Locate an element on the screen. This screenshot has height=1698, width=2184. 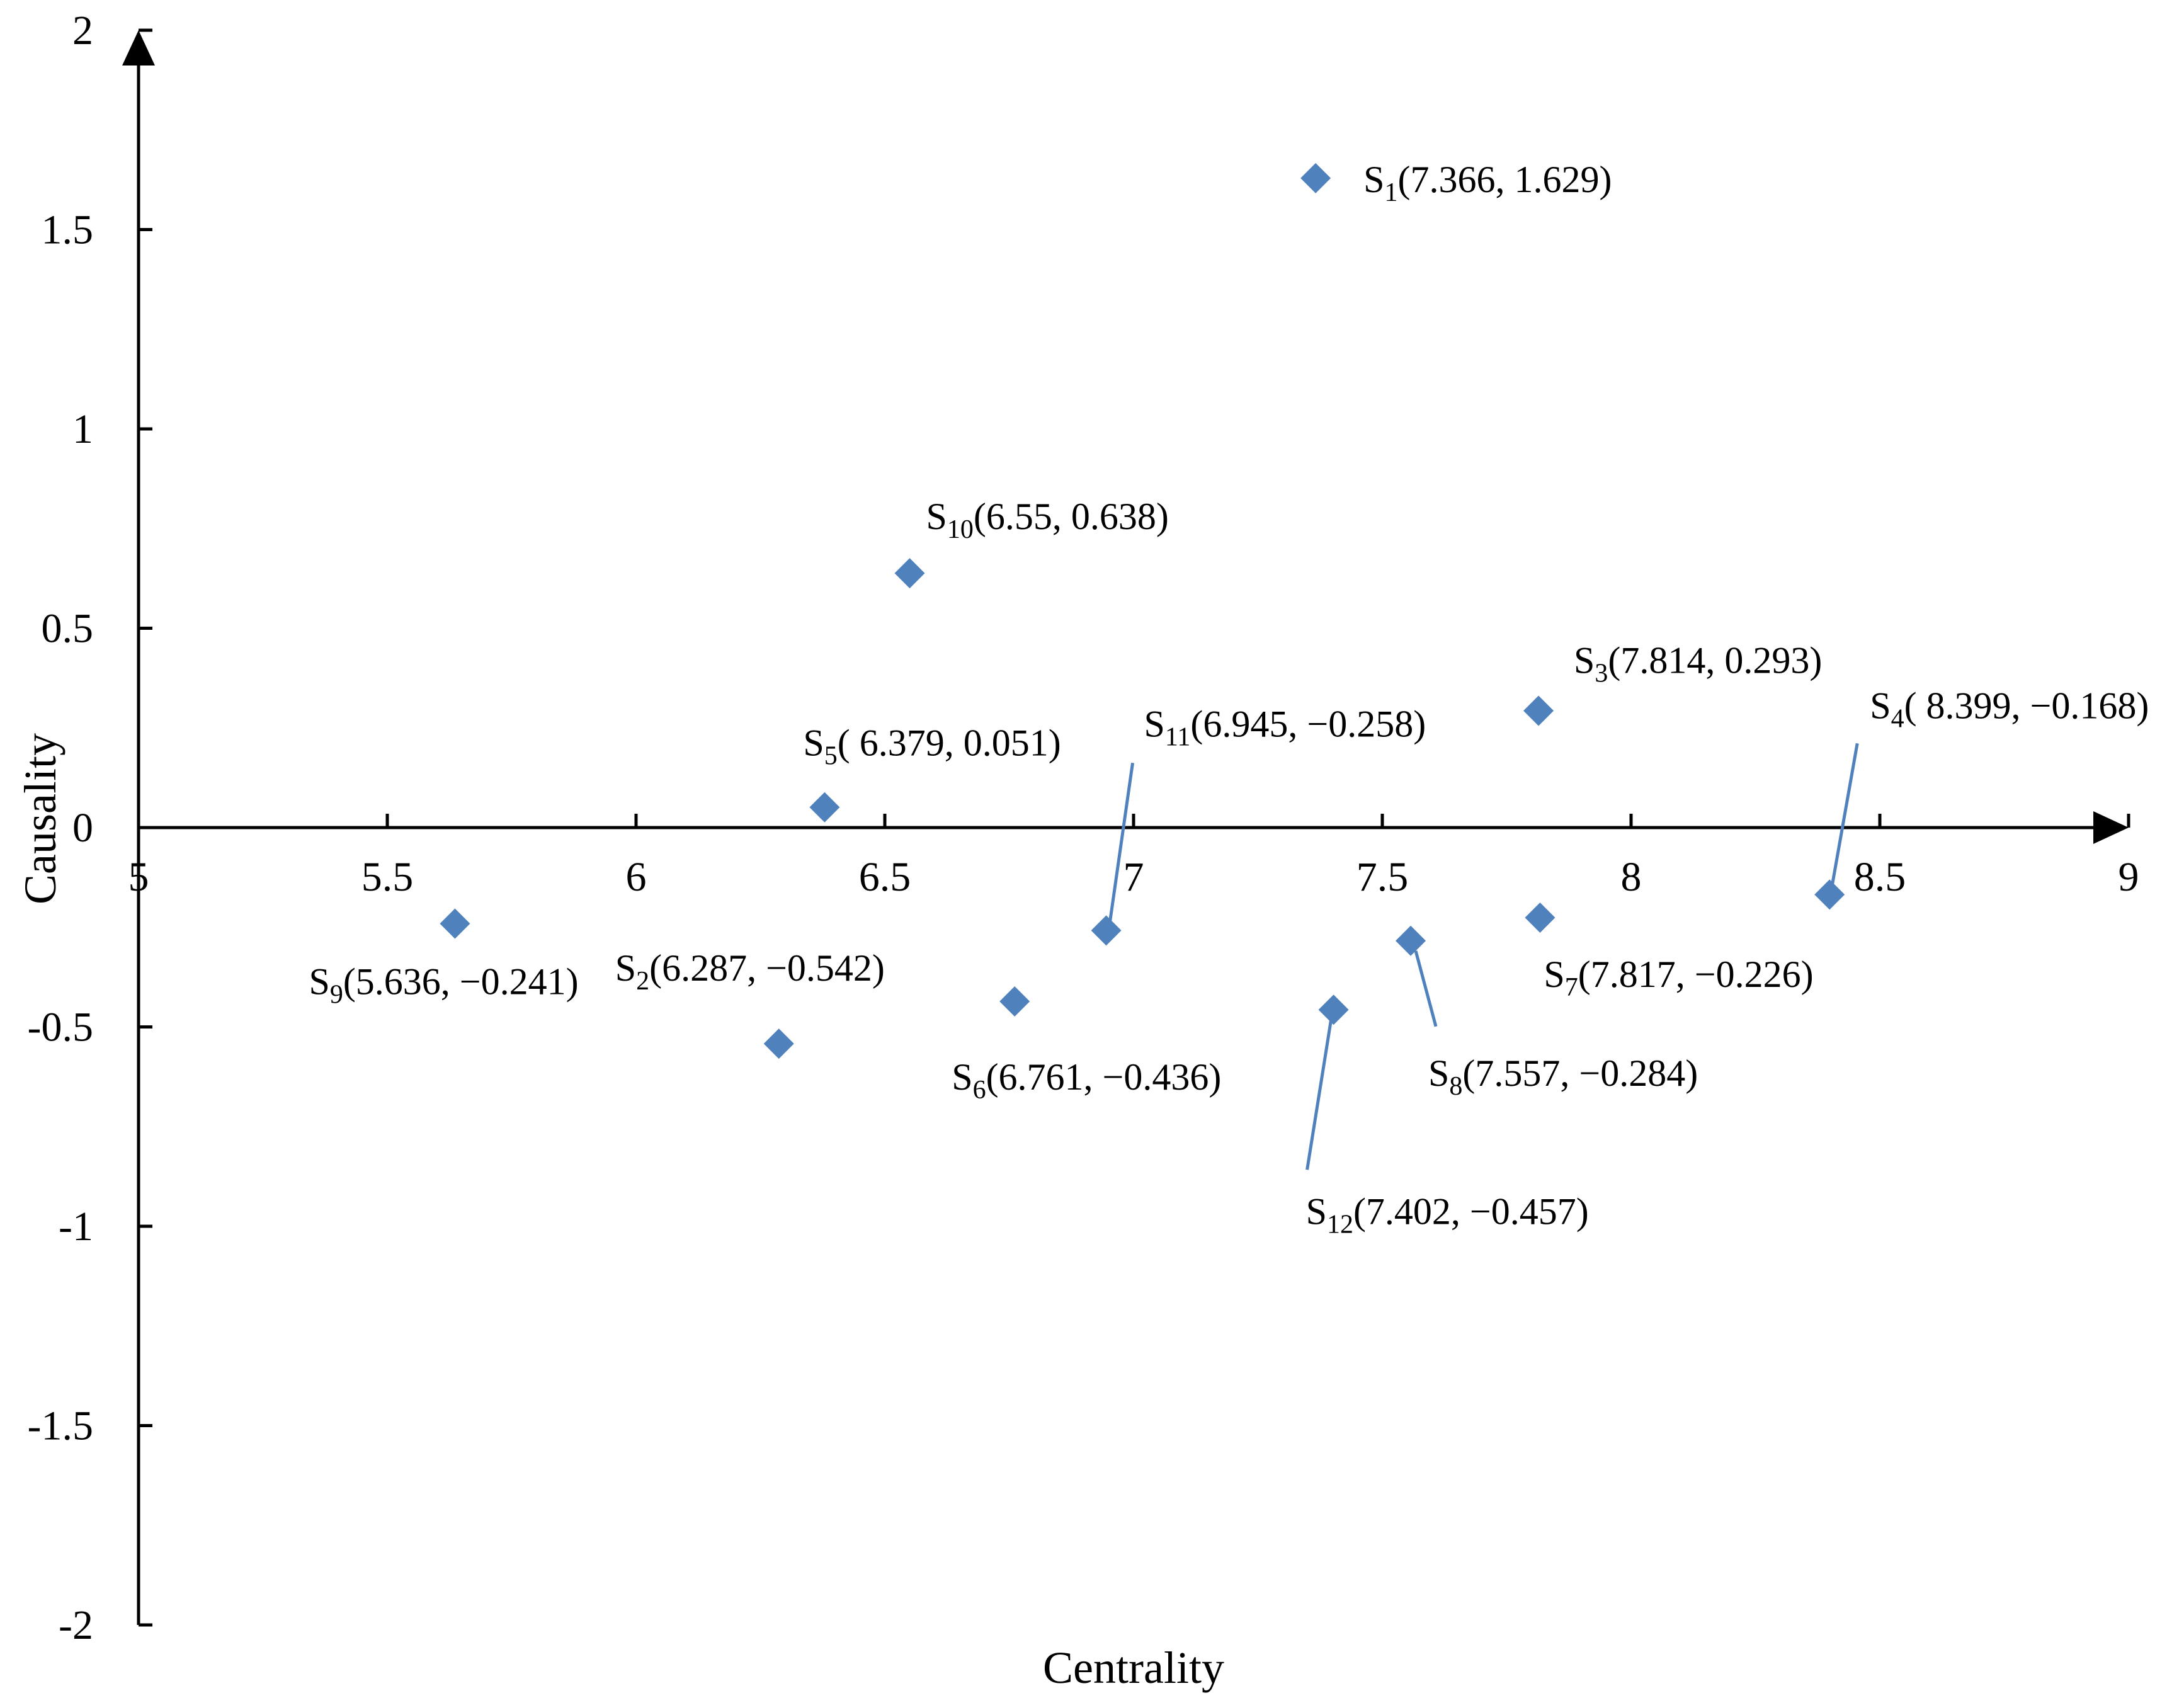
point-label-s3: S3(7.814, 0.293) is located at coordinates (1698, 664).